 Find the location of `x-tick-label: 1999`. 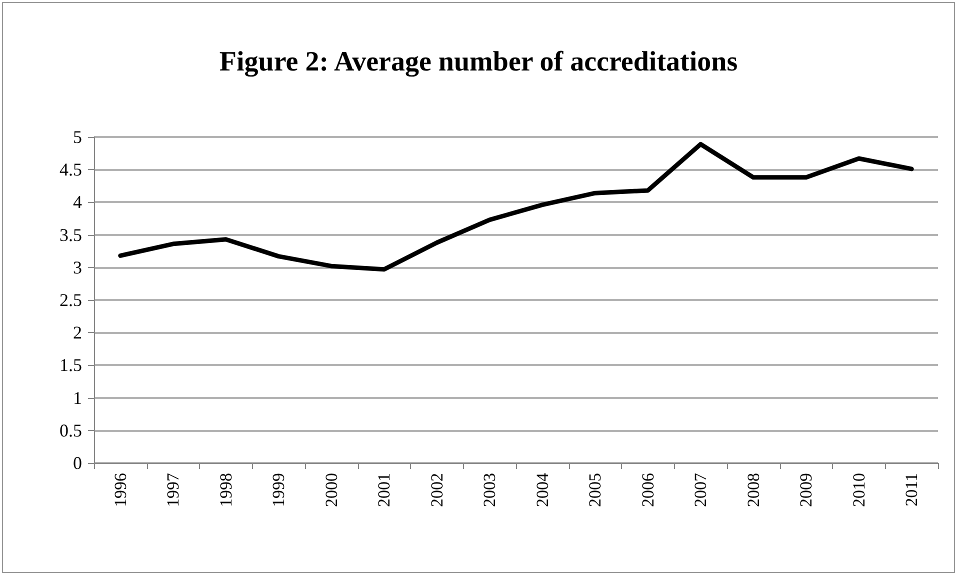

x-tick-label: 1999 is located at coordinates (278, 490).